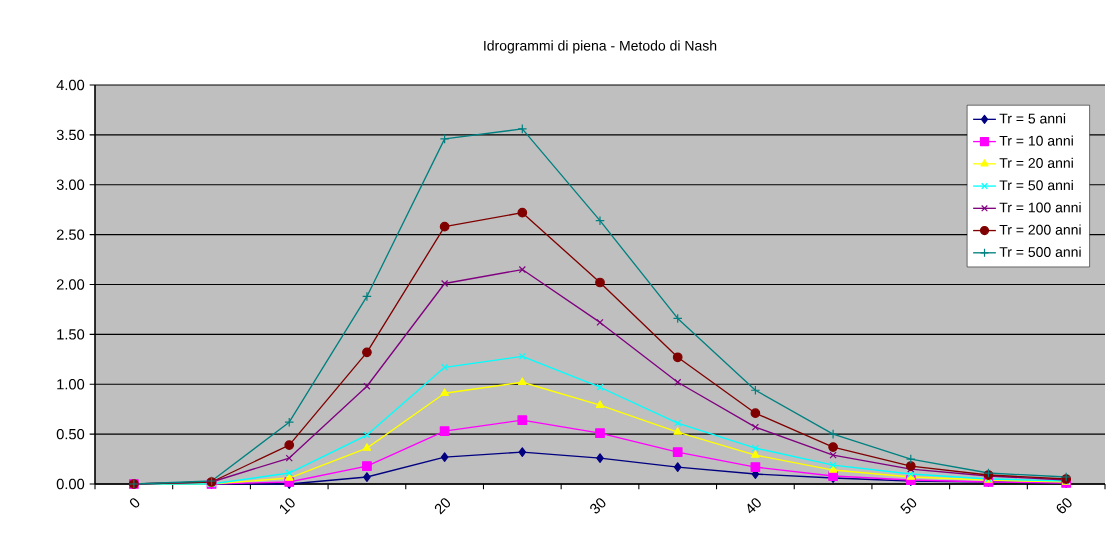  Describe the element at coordinates (70, 85) in the screenshot. I see `y-tick-label: 4.00` at that location.